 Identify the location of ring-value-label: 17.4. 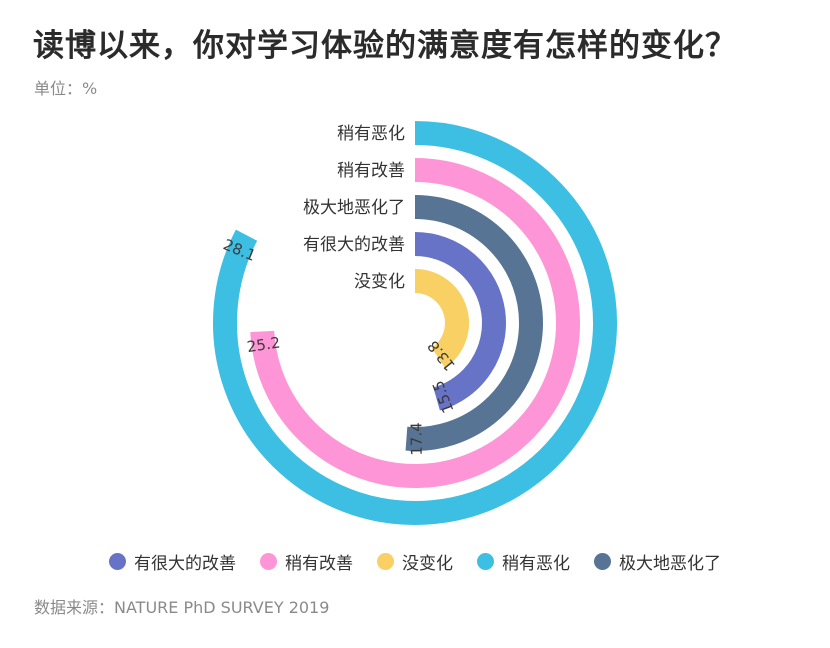
(416, 439).